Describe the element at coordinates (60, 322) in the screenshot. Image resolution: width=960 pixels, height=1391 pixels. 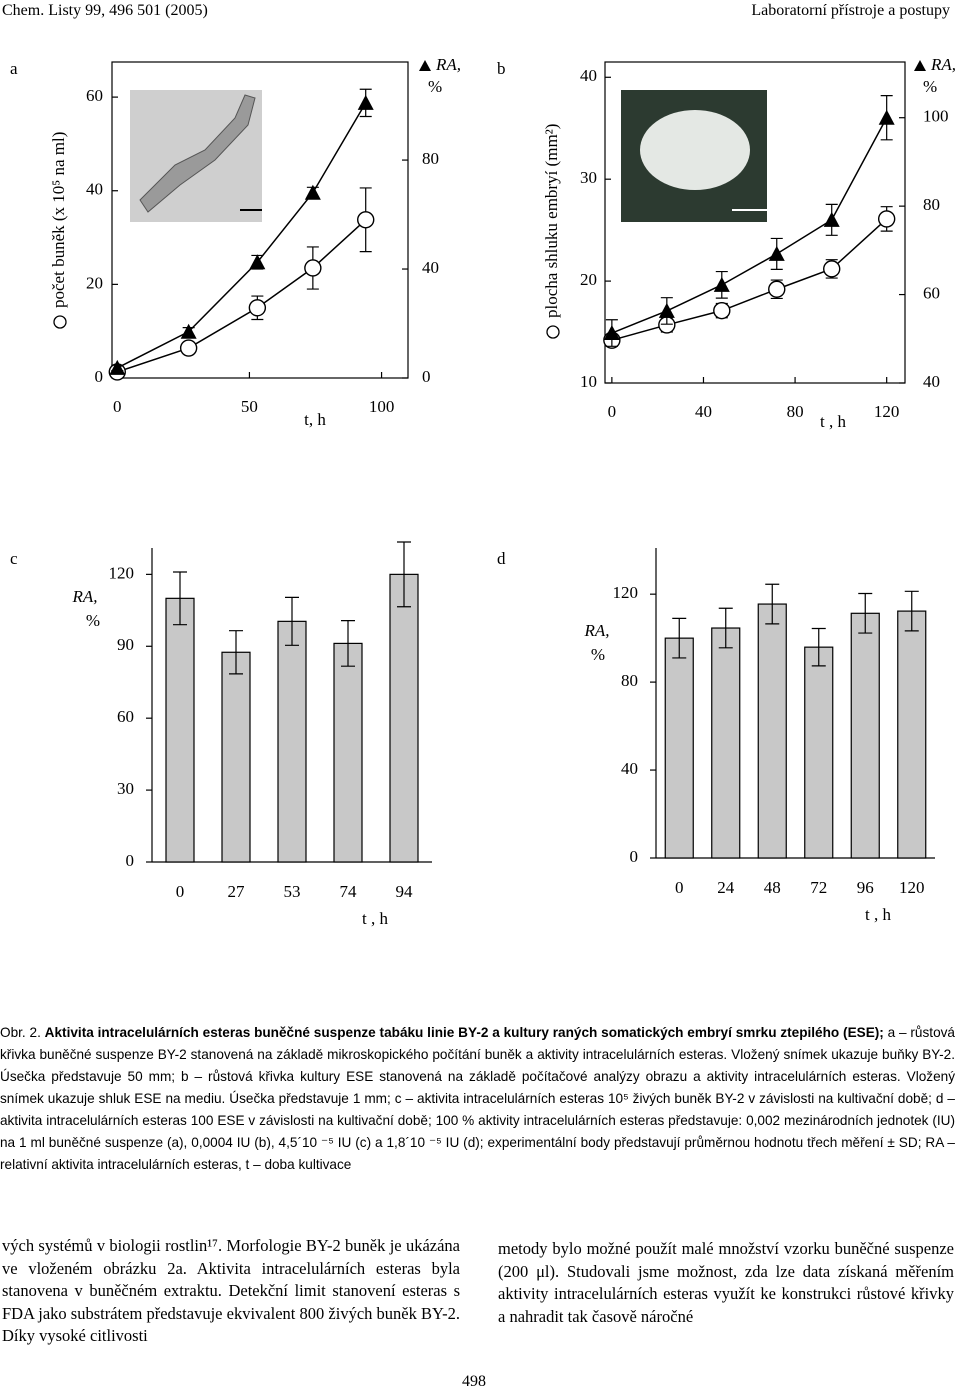
I see `y-axis-symbol` at that location.